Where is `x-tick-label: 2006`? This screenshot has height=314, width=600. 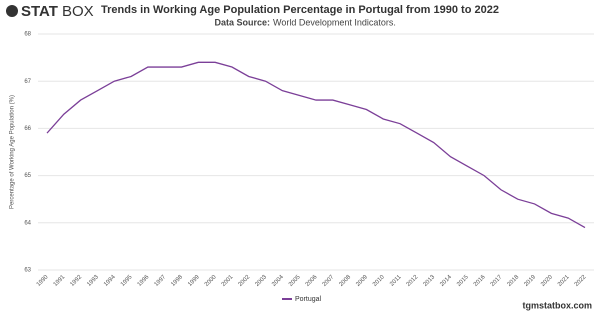 x-tick-label: 2006 is located at coordinates (312, 281).